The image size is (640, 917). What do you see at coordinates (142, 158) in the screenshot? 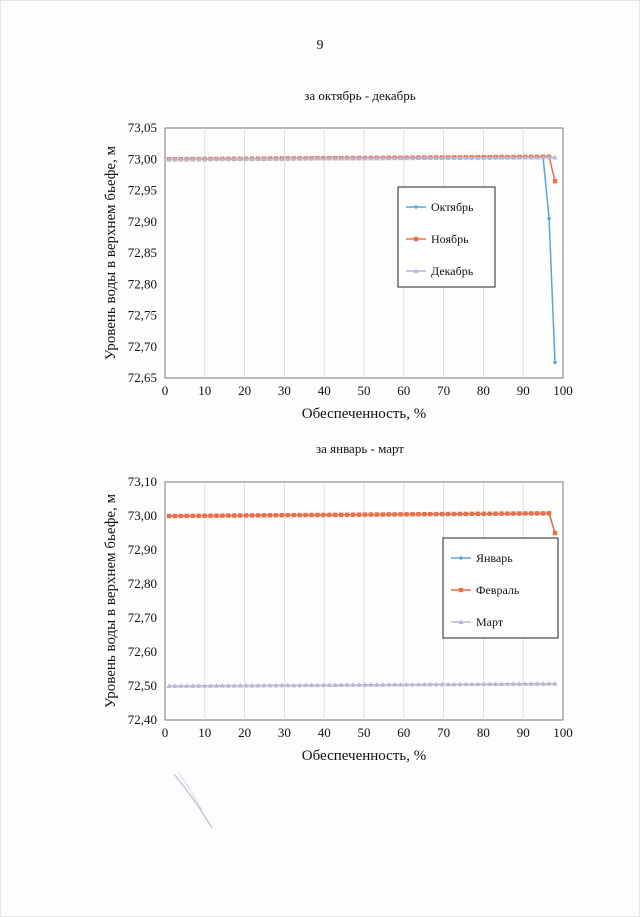
I see `y-tick-label: 73,00` at bounding box center [142, 158].